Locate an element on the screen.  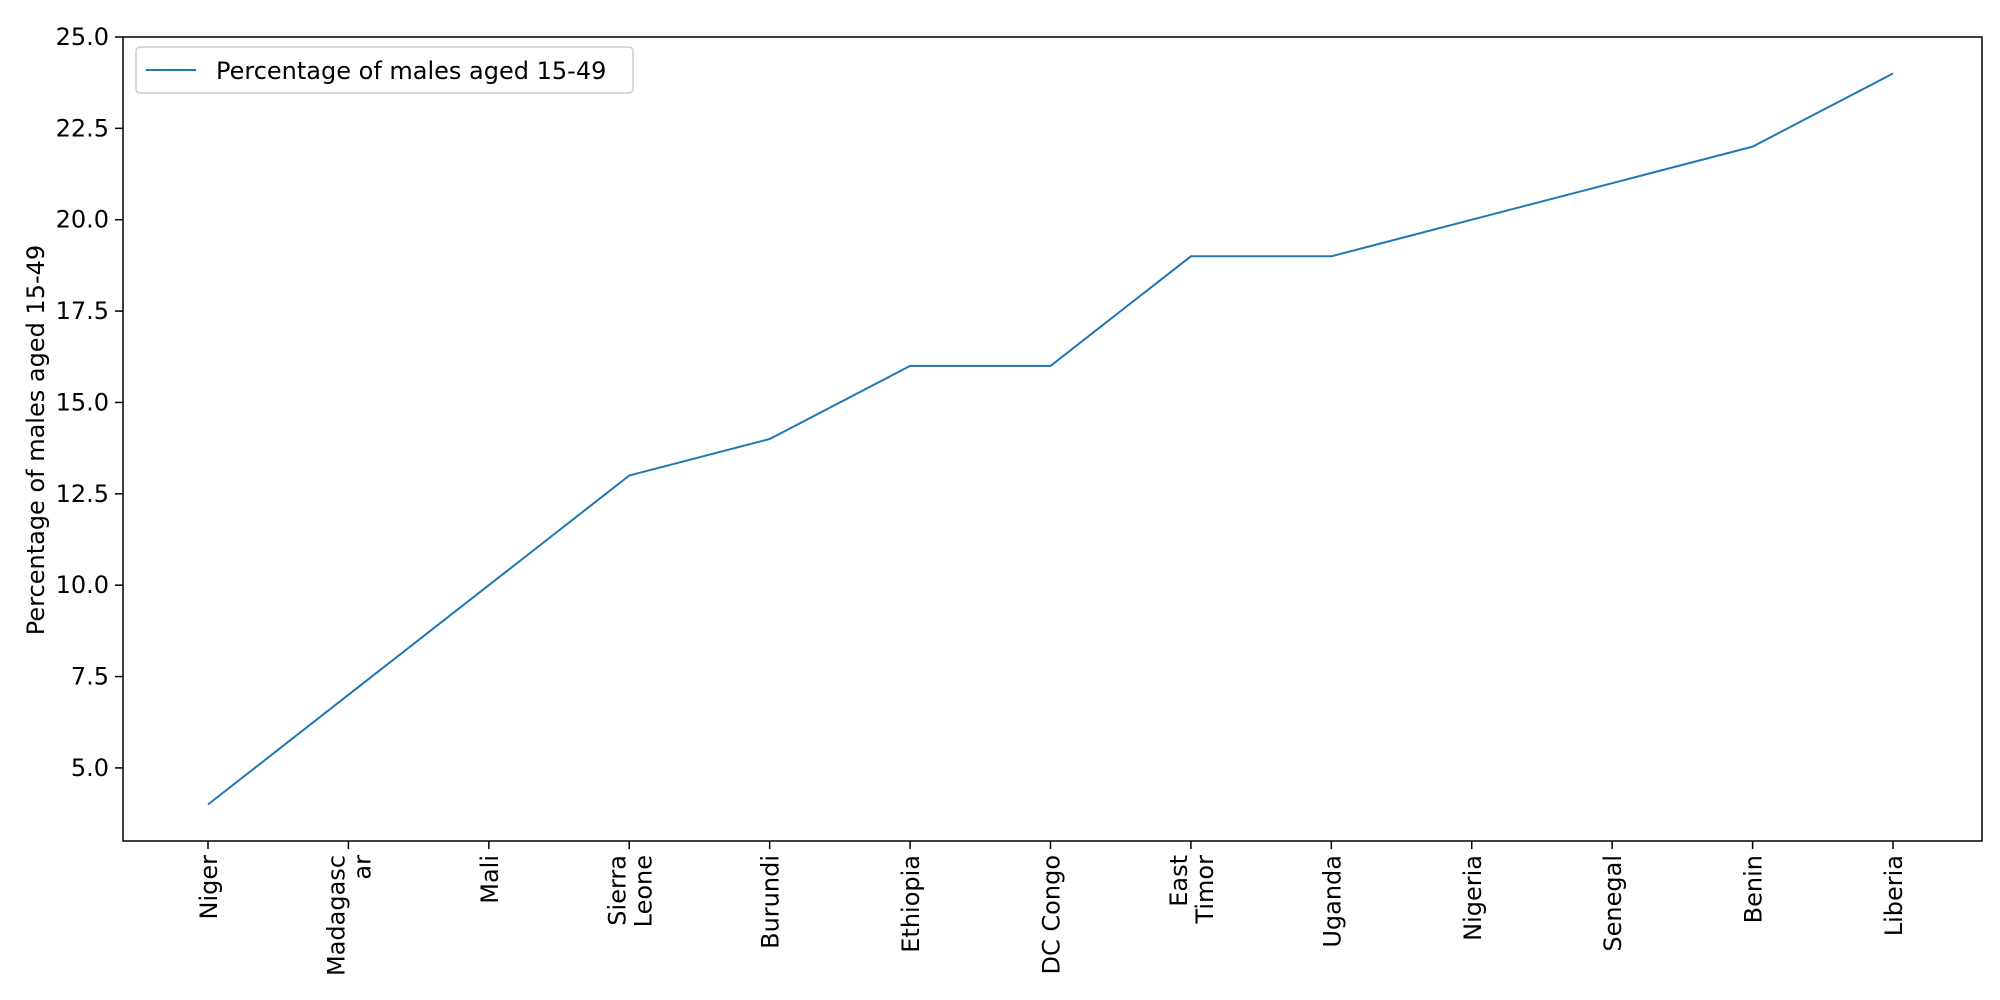
y-tick-label: 5.0 is located at coordinates (90, 768).